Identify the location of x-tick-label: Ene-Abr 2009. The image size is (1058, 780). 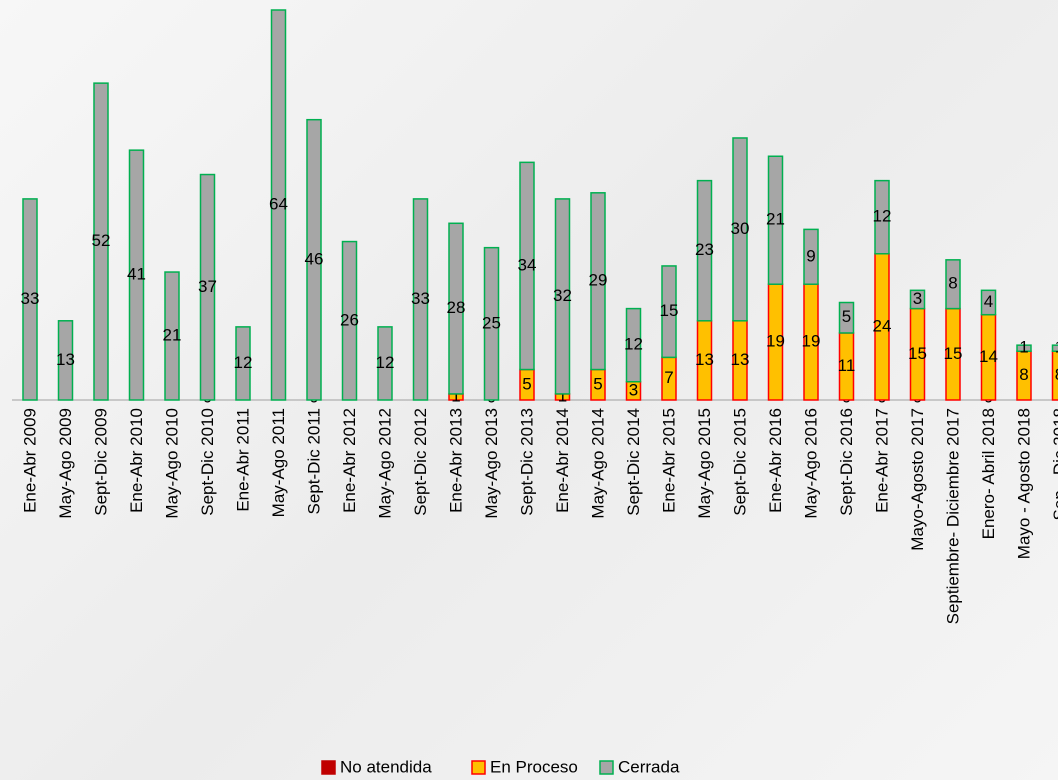
(29, 460).